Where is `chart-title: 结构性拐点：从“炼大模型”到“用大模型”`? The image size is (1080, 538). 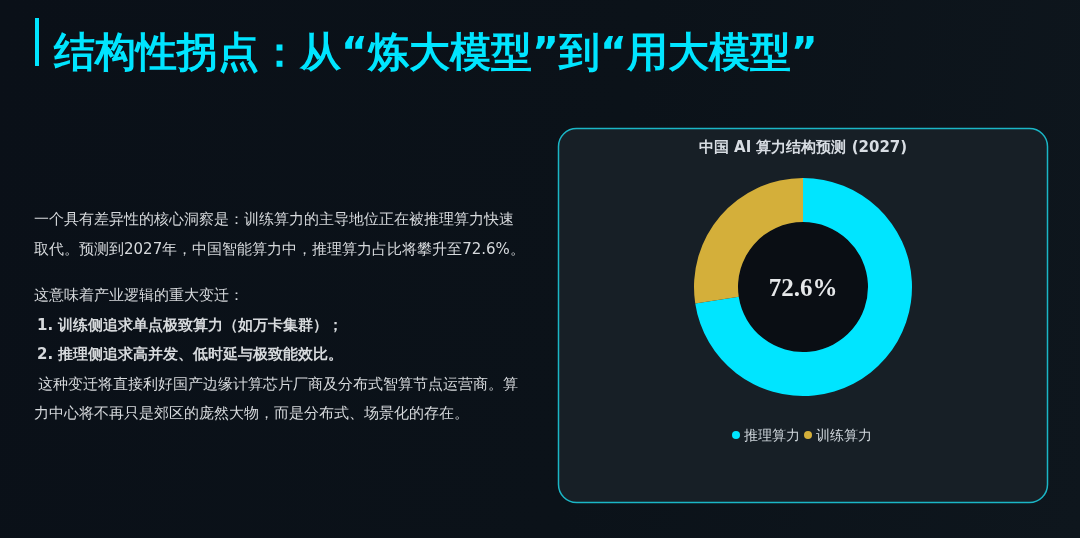 chart-title: 结构性拐点：从“炼大模型”到“用大模型” is located at coordinates (435, 52).